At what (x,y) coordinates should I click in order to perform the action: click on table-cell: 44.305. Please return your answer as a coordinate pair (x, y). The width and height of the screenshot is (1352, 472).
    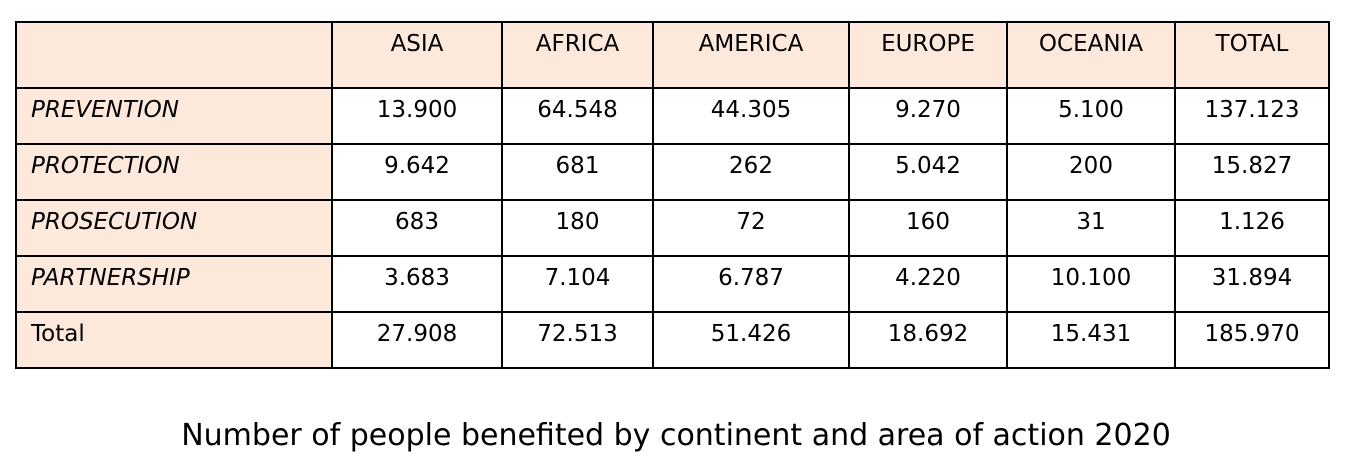
    Looking at the image, I should click on (751, 116).